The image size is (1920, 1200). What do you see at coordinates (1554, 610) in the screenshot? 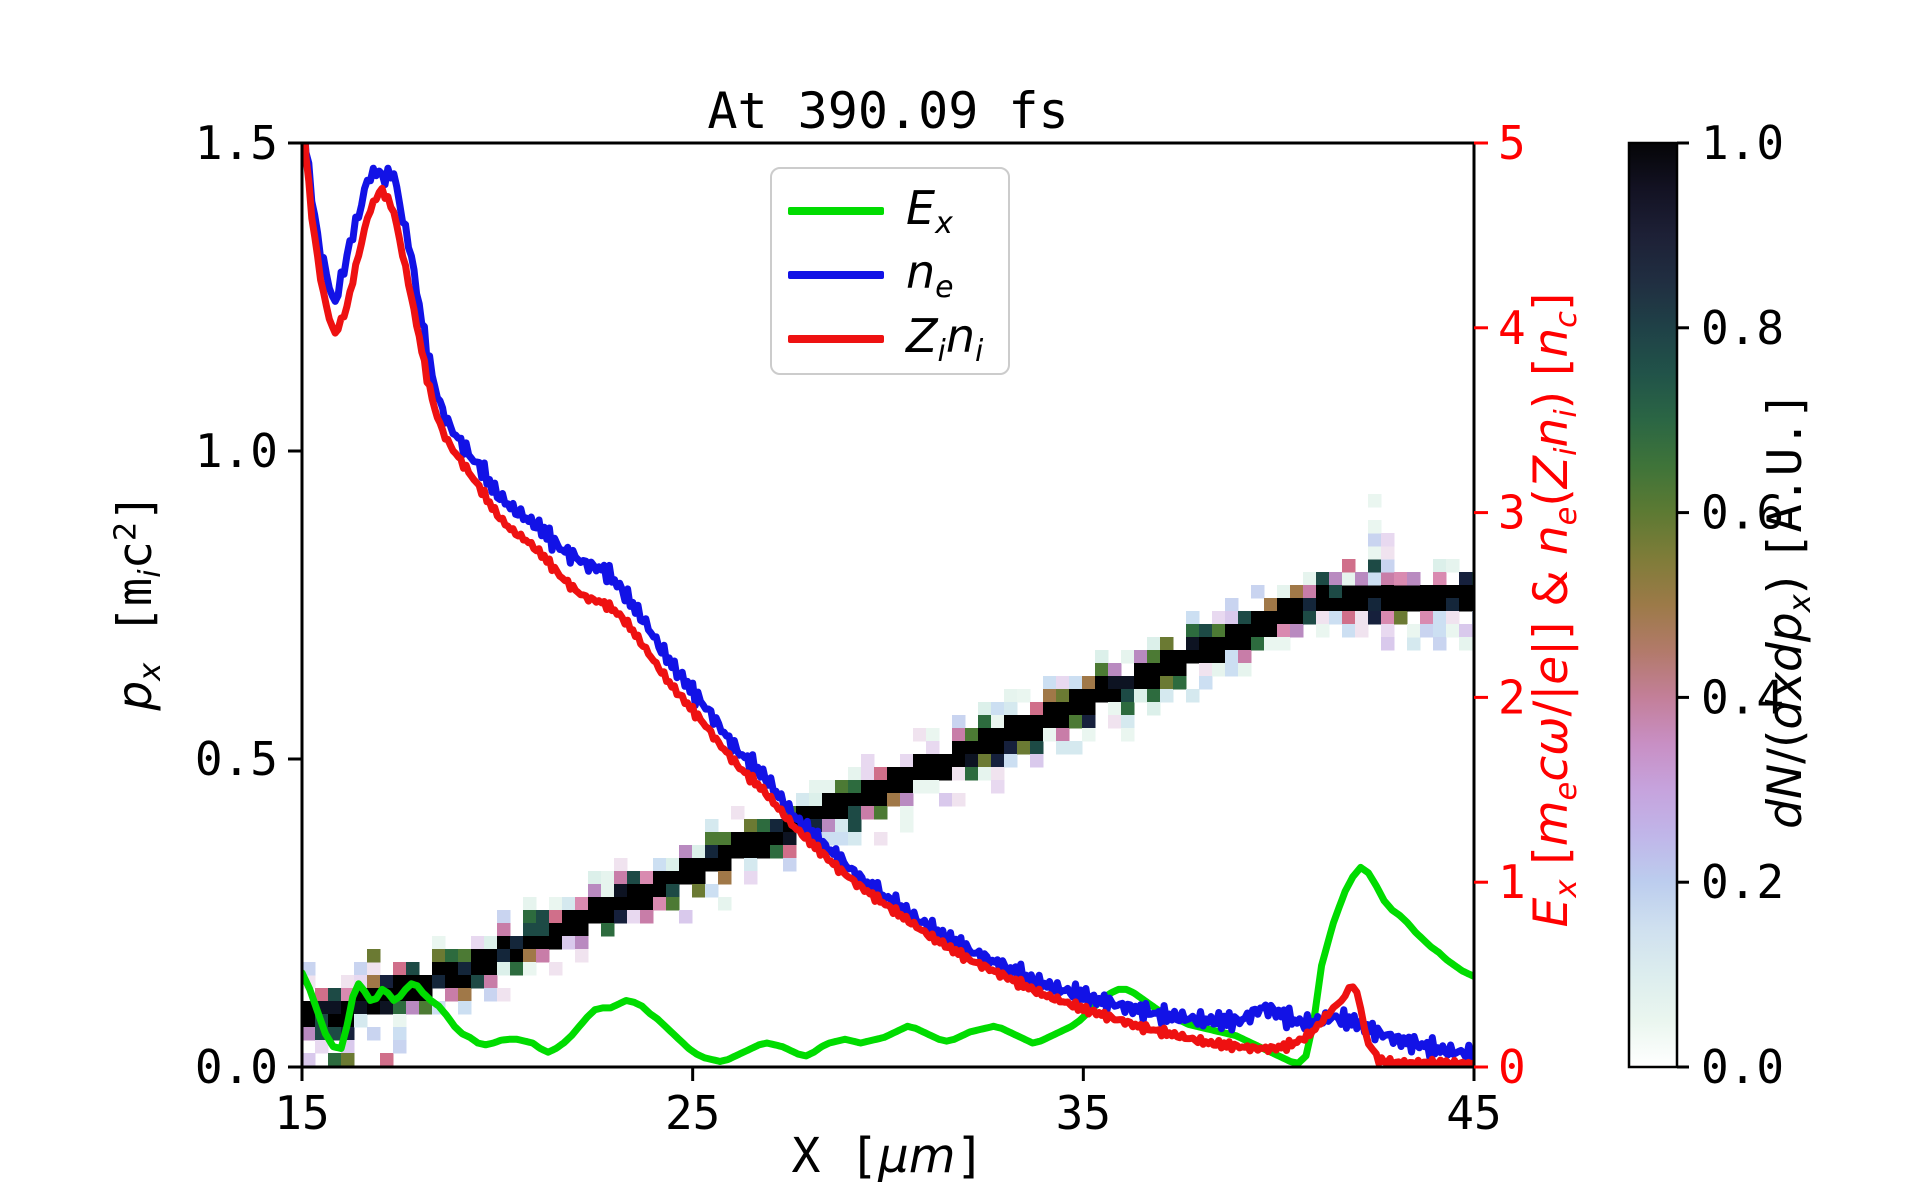
I see `y-axis-label-right: Ex [mecω/|e|] & ne(Zini) [nc]` at bounding box center [1554, 610].